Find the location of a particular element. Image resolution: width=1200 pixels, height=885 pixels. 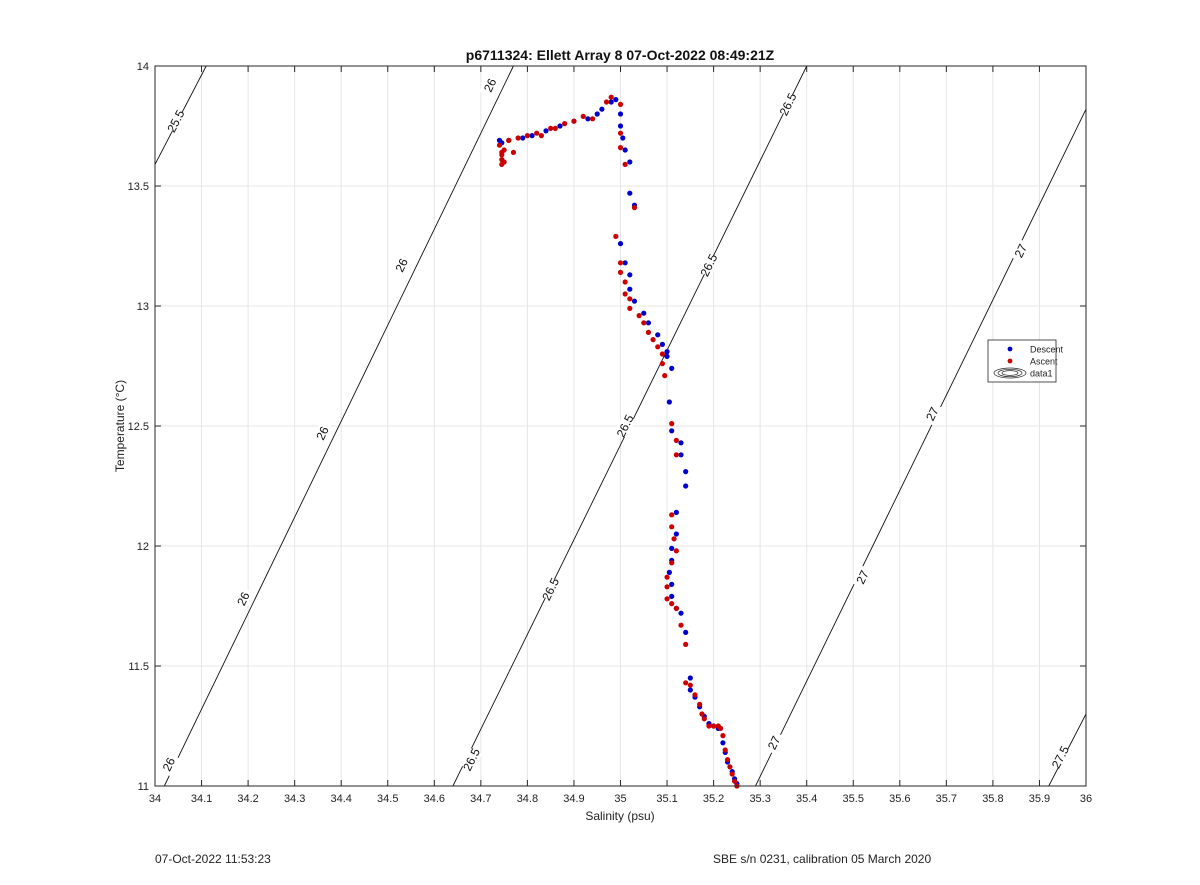

x-tick-label: 35 is located at coordinates (620, 799).